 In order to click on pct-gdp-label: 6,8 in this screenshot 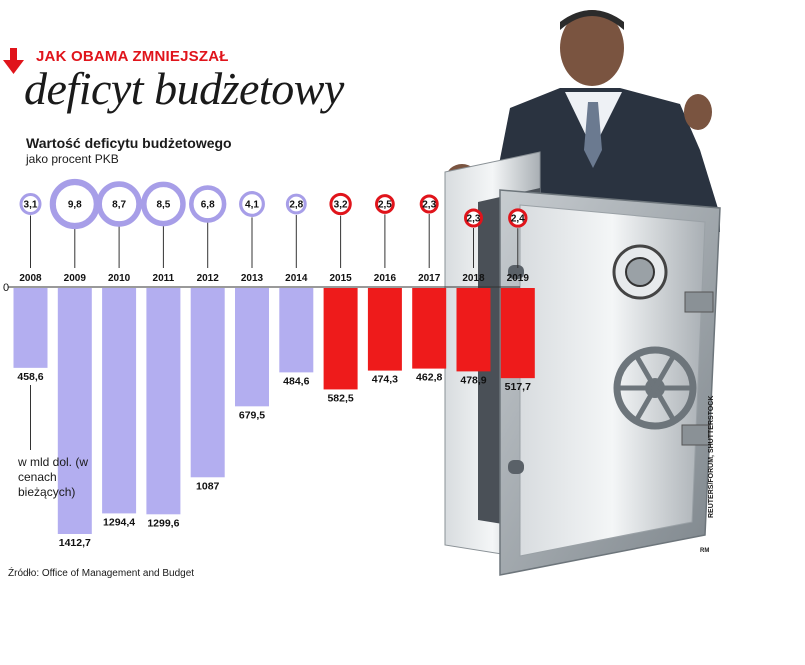, I will do `click(208, 205)`.